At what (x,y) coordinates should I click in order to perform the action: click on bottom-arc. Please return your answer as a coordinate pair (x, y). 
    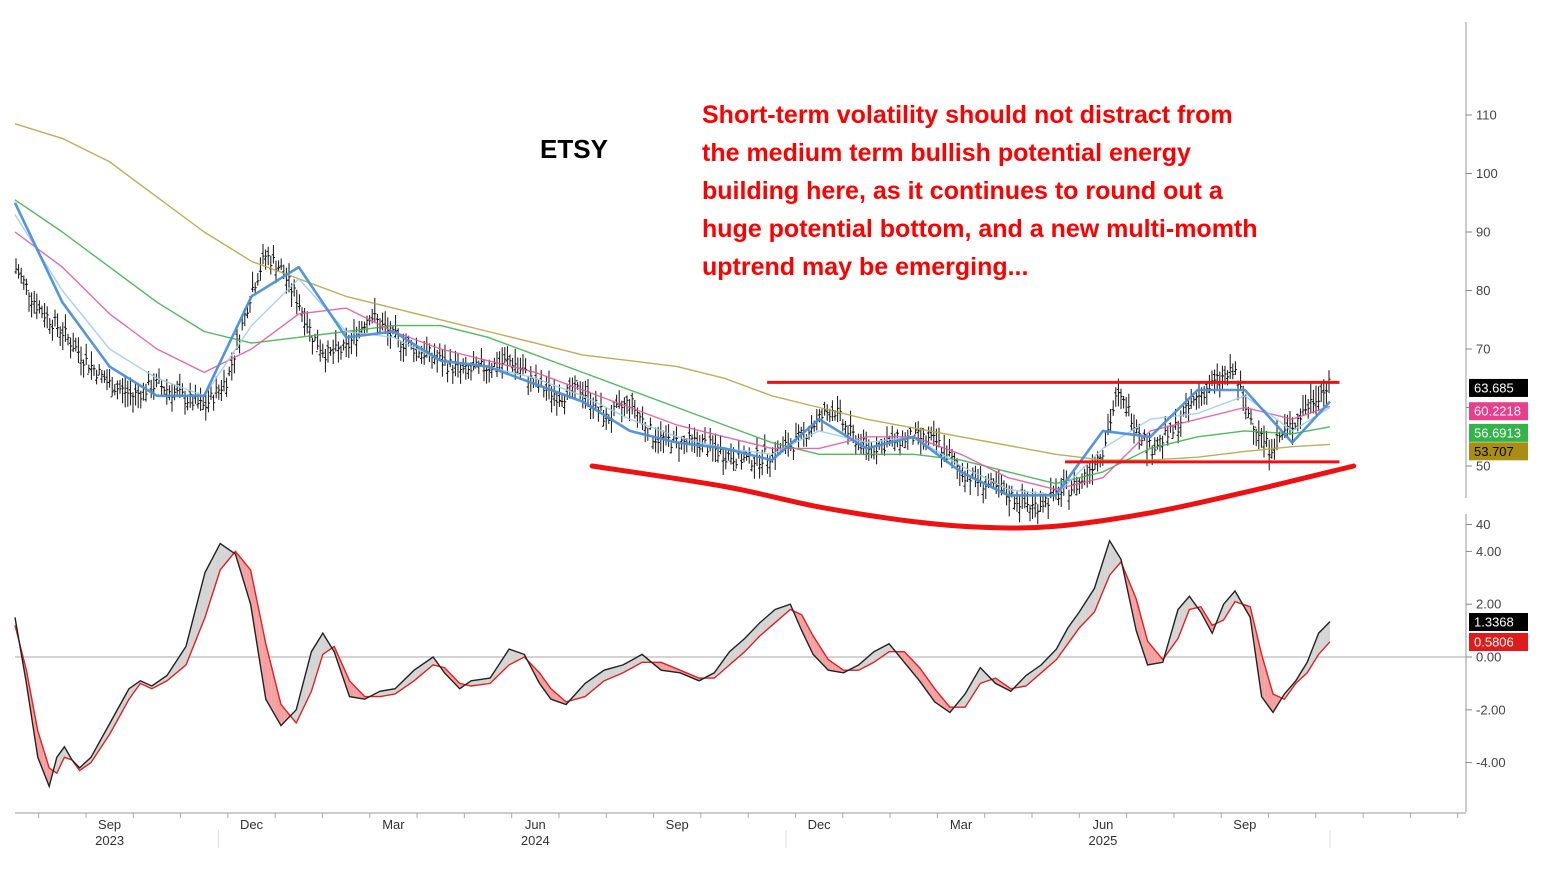
    Looking at the image, I should click on (973, 497).